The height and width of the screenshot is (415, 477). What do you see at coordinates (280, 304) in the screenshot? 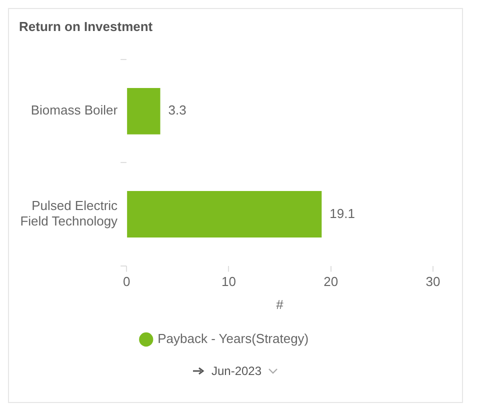
I see `x-axis-title: #` at bounding box center [280, 304].